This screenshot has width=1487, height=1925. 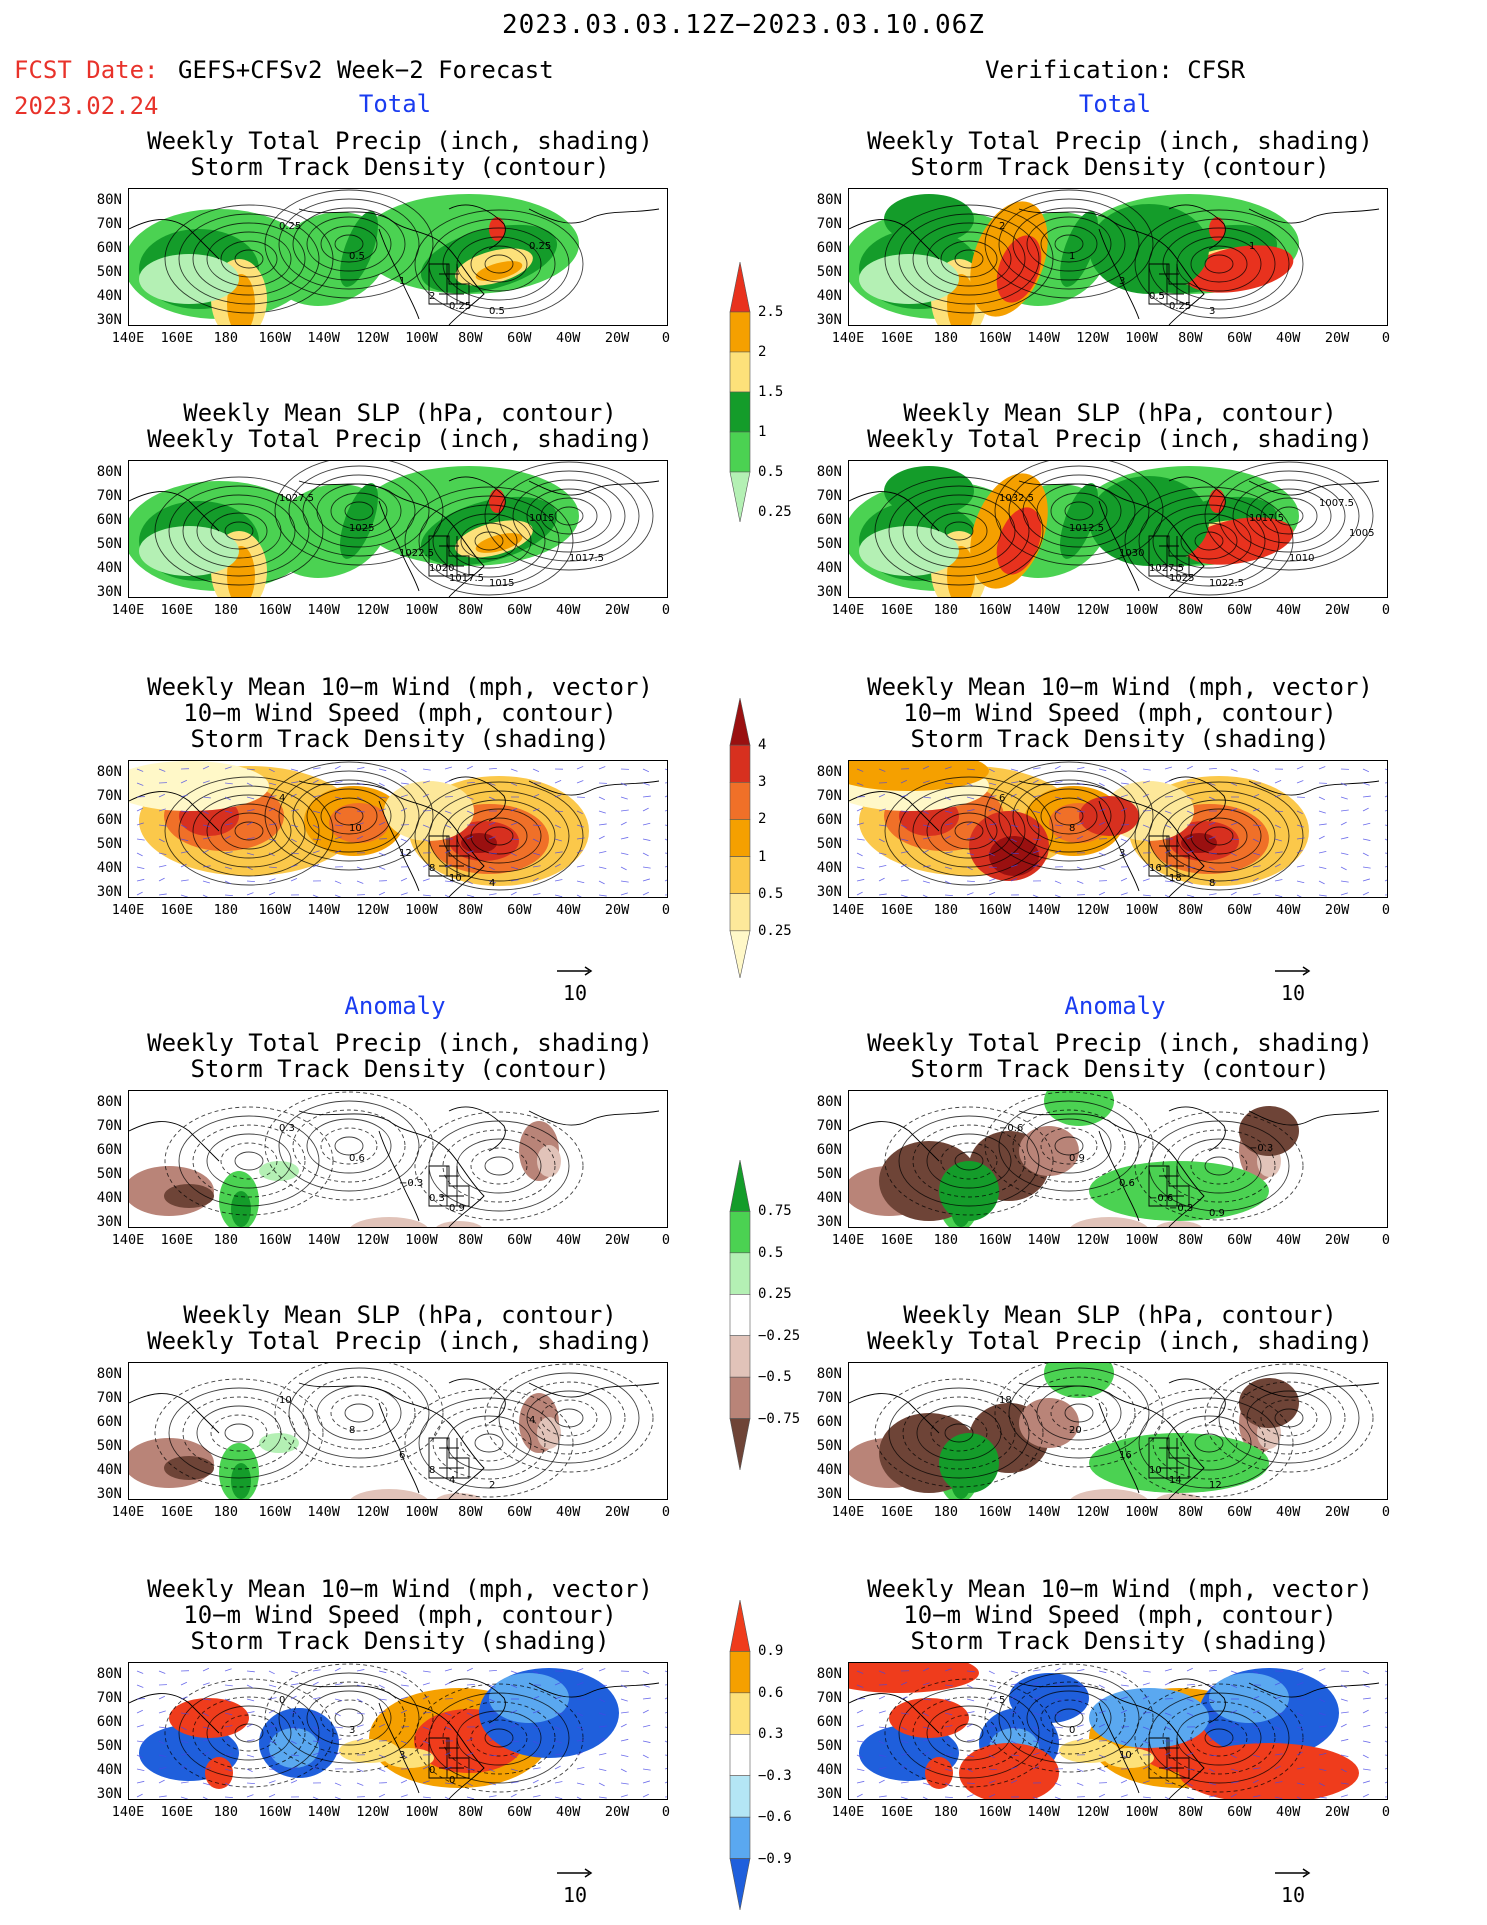 What do you see at coordinates (740, 1713) in the screenshot?
I see `colorbar-swatch` at bounding box center [740, 1713].